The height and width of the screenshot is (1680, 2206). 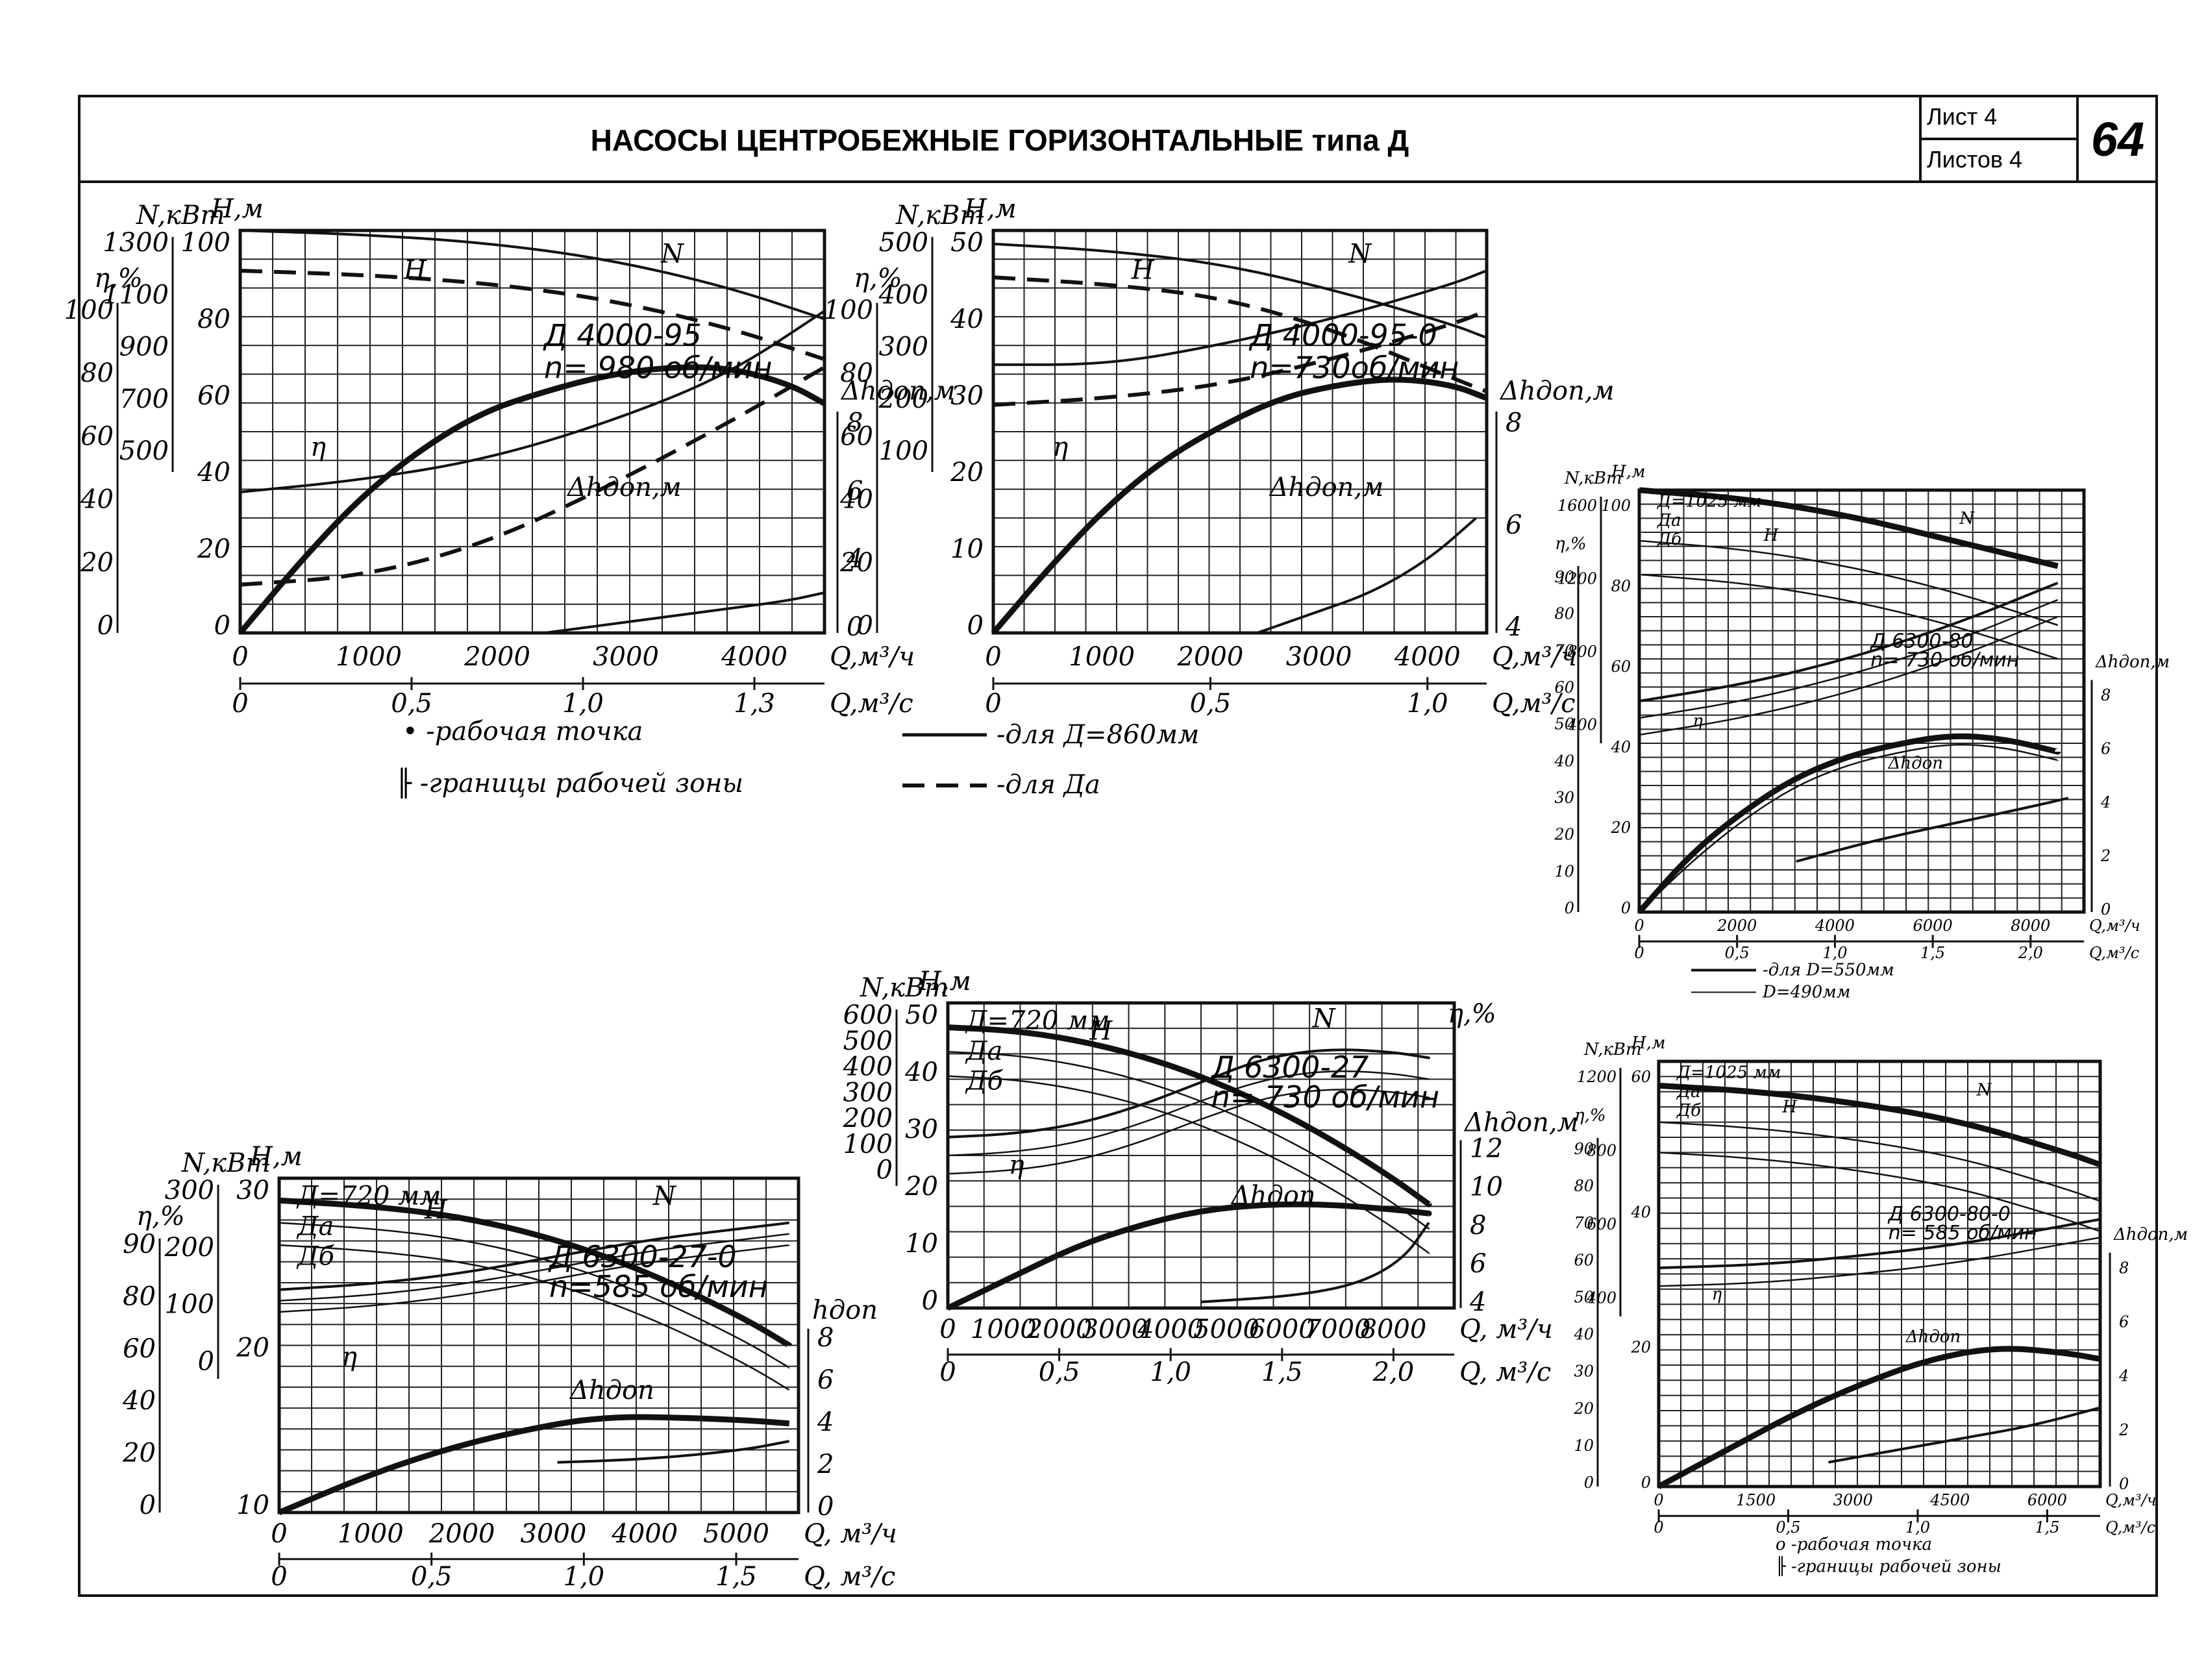 What do you see at coordinates (1640, 1348) in the screenshot?
I see `y-head-tick-1: 20` at bounding box center [1640, 1348].